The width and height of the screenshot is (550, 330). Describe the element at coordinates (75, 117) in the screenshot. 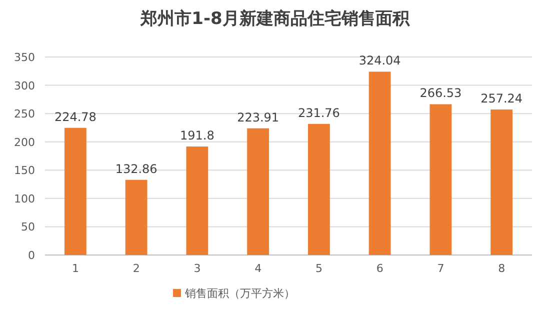

I see `data-label: 224.78` at that location.